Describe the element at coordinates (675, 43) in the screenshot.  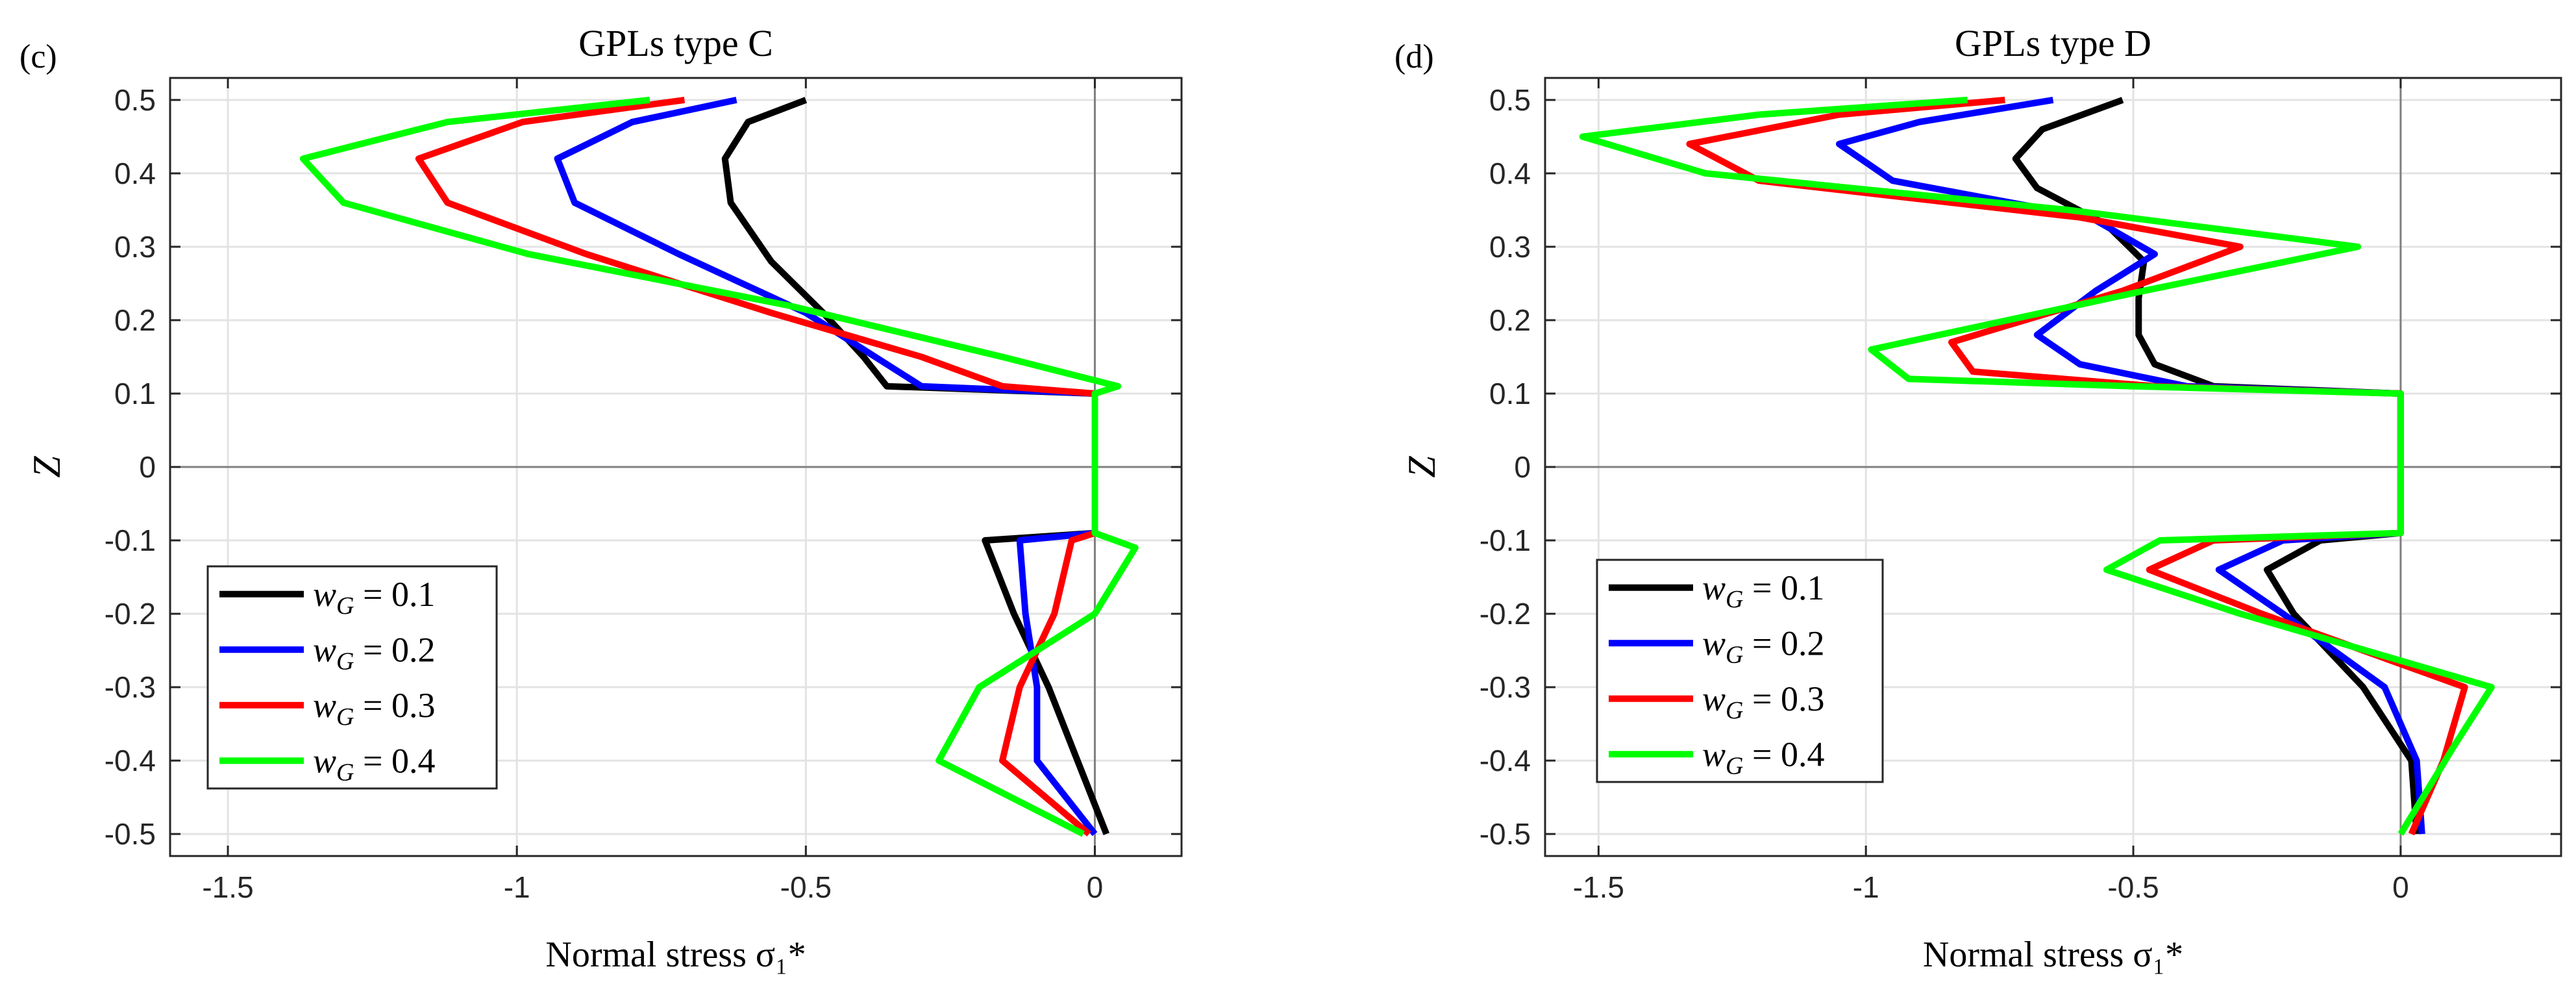
I see `chart-title: GPLs type C` at that location.